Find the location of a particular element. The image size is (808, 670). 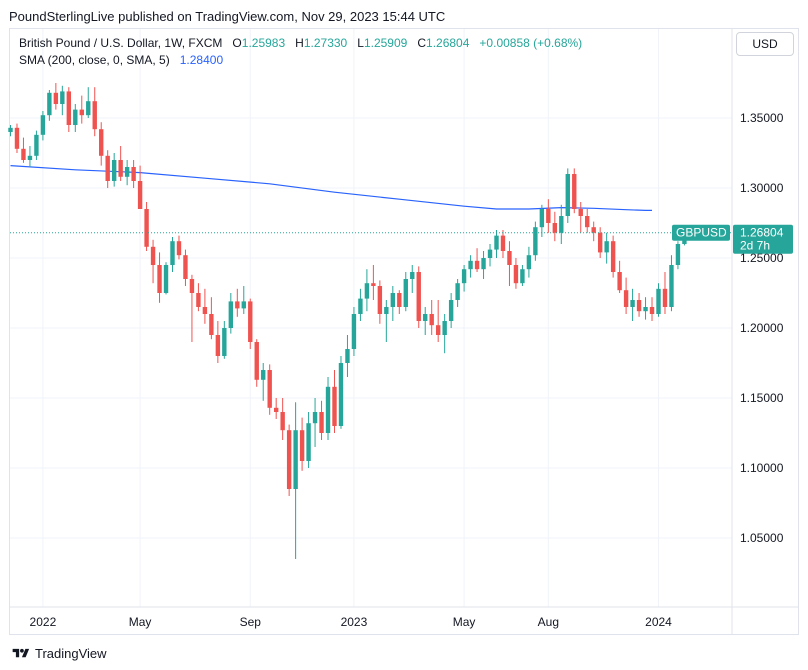

symbol-title: British Pound / U.S. Dollar, 1W, FXCM is located at coordinates (121, 43).